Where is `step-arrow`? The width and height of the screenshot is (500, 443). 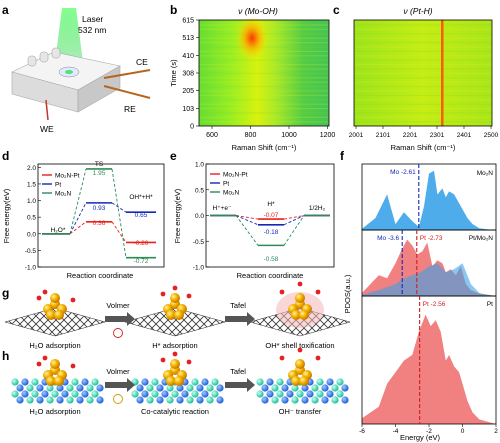 step-arrow is located at coordinates (120, 319).